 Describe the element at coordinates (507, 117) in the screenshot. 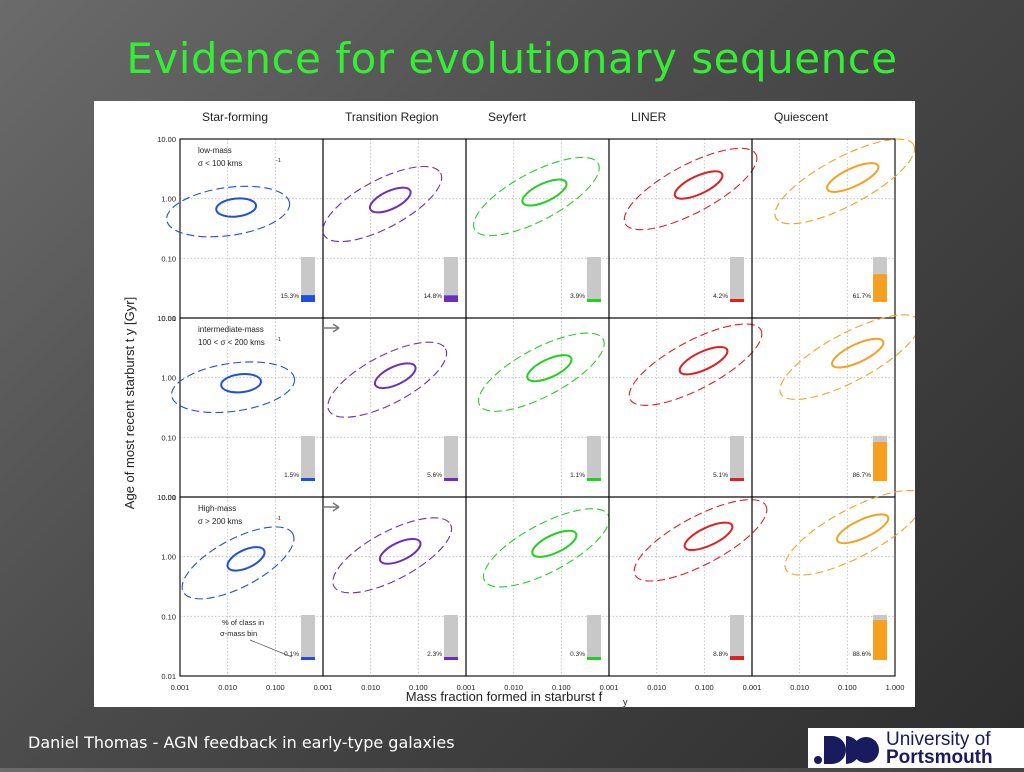

I see `column-title-2: Seyfert` at that location.